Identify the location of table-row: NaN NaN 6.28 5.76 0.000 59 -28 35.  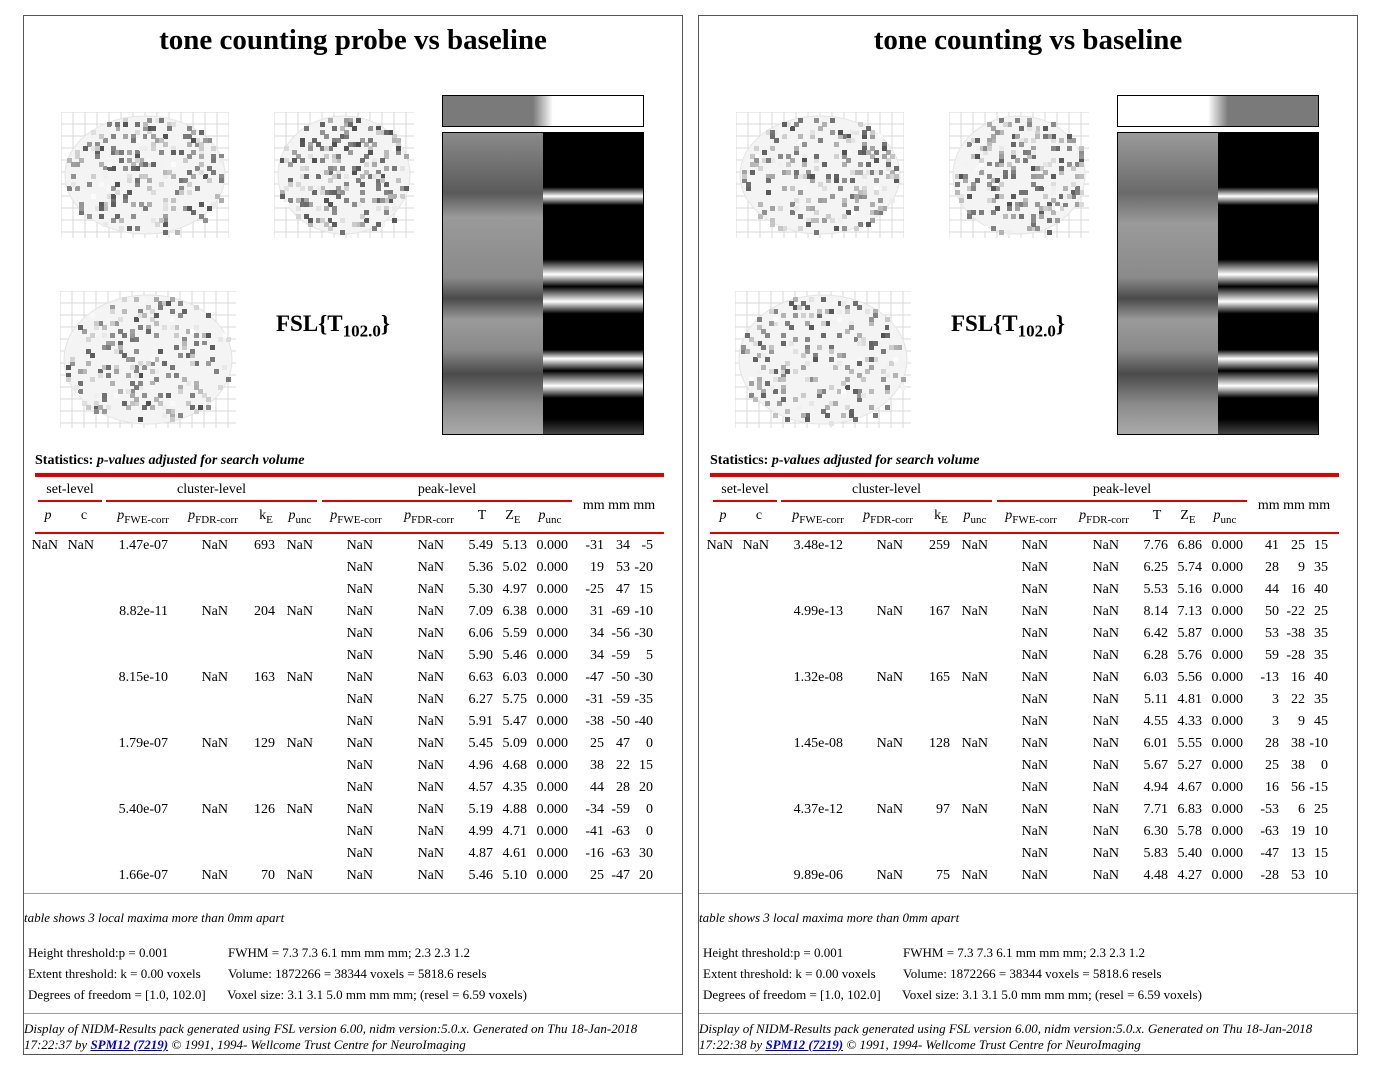
(1028, 659).